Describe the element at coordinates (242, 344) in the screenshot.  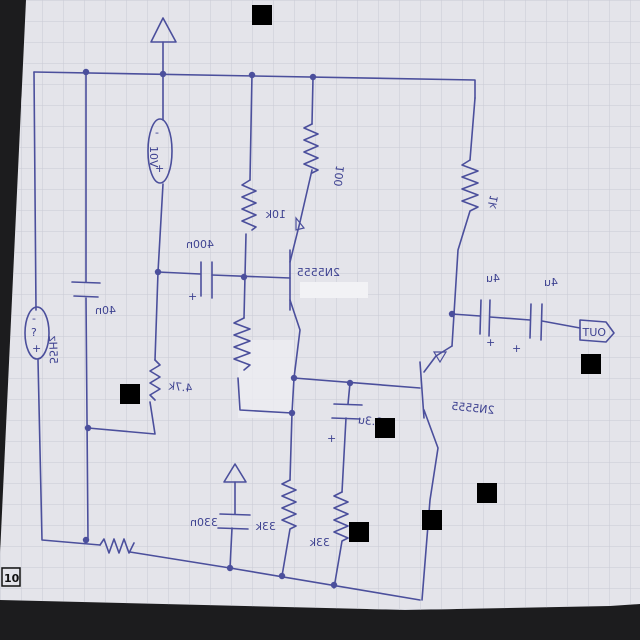
I see `resistor-left-mid` at that location.